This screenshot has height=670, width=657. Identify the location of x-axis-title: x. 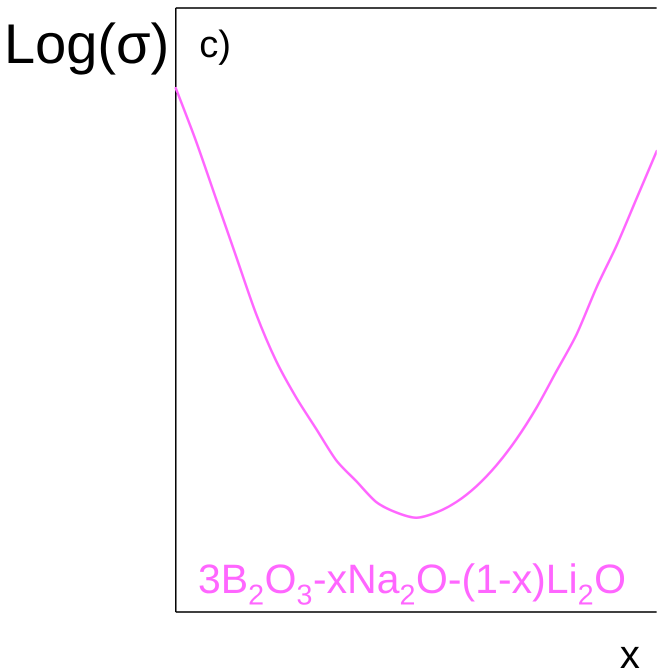
(630, 657).